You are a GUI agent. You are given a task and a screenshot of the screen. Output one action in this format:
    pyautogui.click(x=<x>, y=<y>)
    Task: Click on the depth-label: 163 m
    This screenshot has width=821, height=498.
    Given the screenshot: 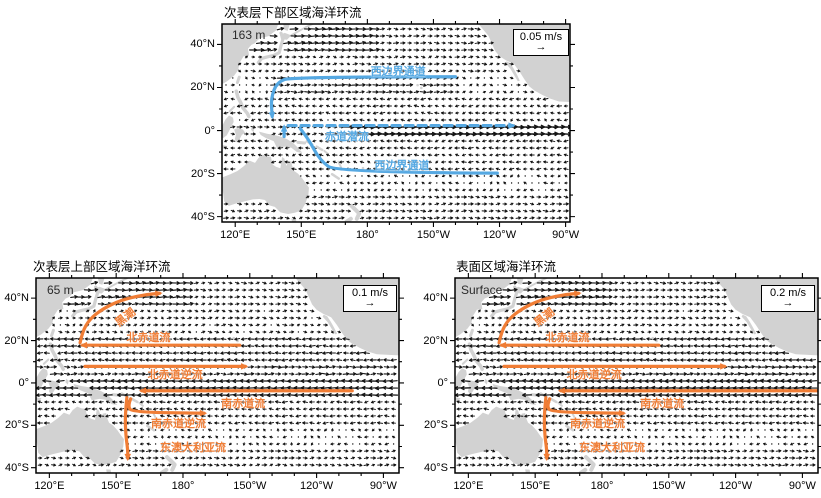 What is the action you would take?
    pyautogui.click(x=249, y=35)
    